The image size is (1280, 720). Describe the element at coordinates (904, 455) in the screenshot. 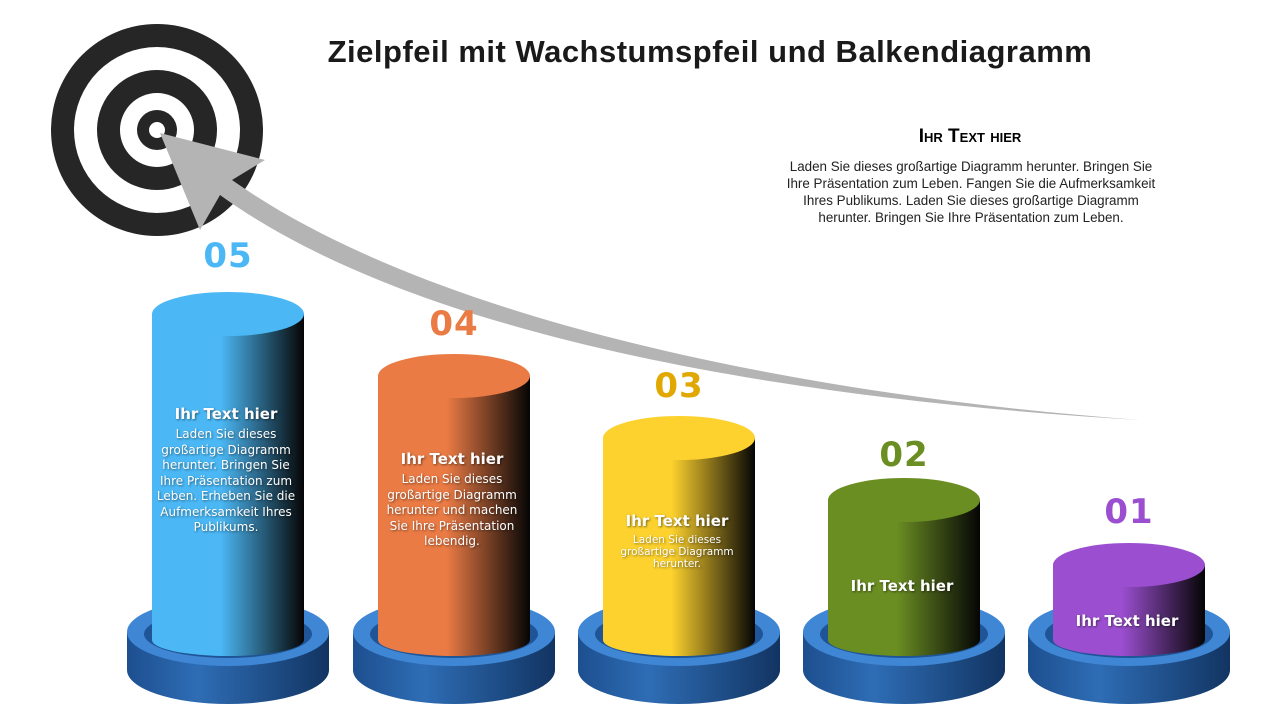

I see `bar-number: 02` at that location.